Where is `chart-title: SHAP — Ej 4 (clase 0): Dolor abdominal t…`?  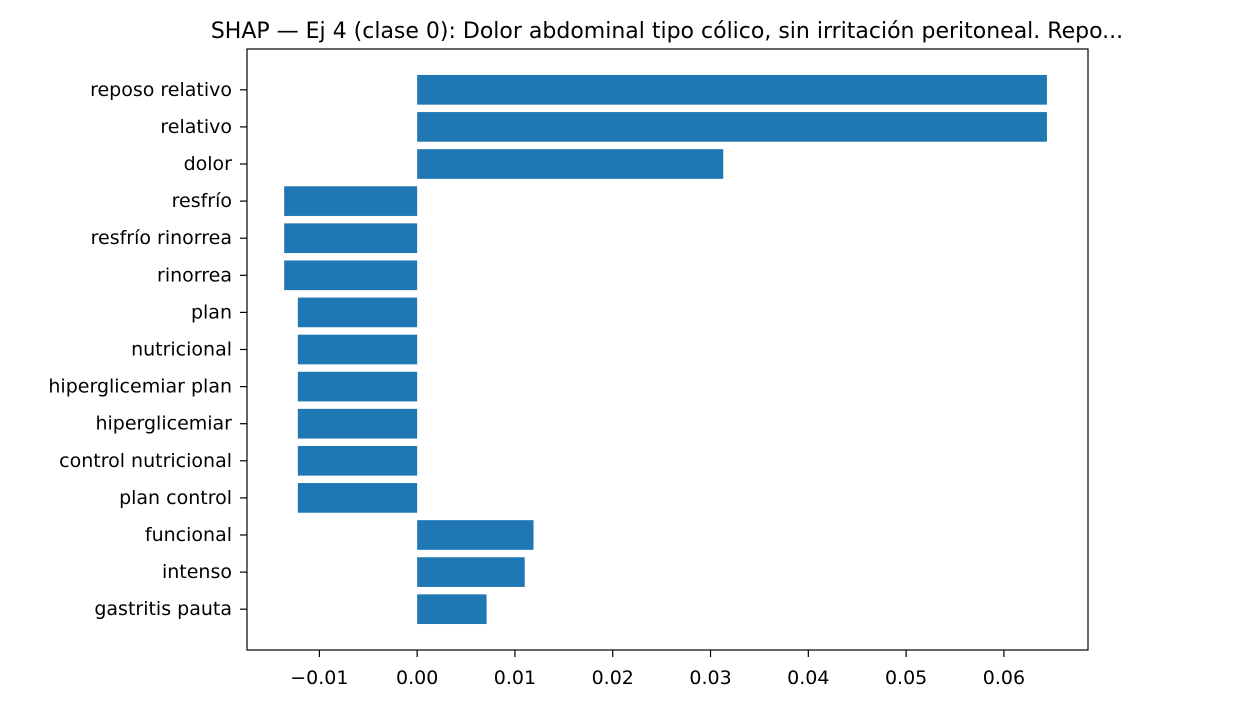 chart-title: SHAP — Ej 4 (clase 0): Dolor abdominal t… is located at coordinates (667, 31).